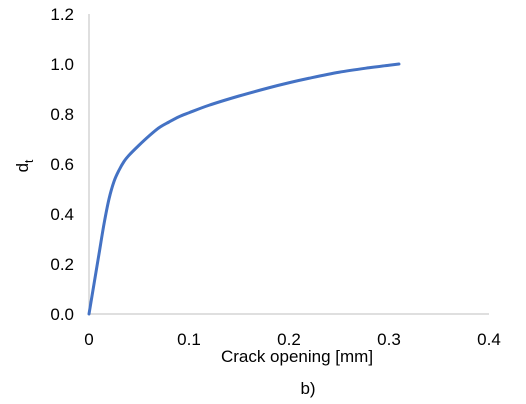 The height and width of the screenshot is (404, 526). I want to click on x-tick-label: 0, so click(88, 339).